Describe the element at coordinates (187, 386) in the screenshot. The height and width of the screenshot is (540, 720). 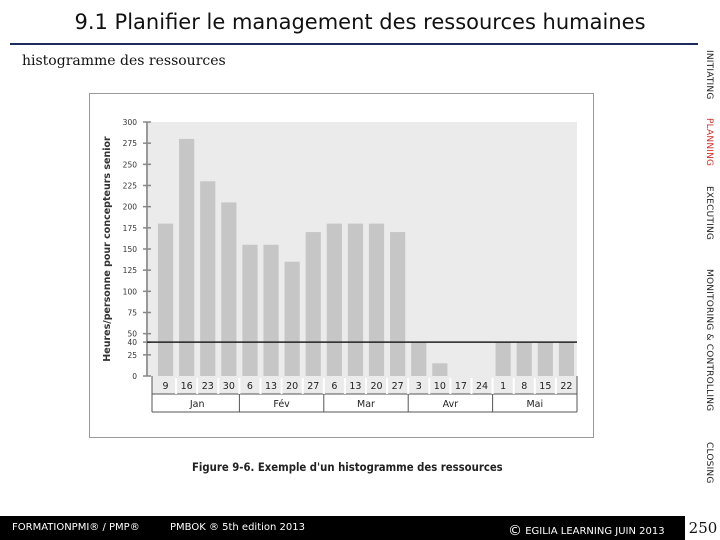
I see `category-label: 16` at that location.